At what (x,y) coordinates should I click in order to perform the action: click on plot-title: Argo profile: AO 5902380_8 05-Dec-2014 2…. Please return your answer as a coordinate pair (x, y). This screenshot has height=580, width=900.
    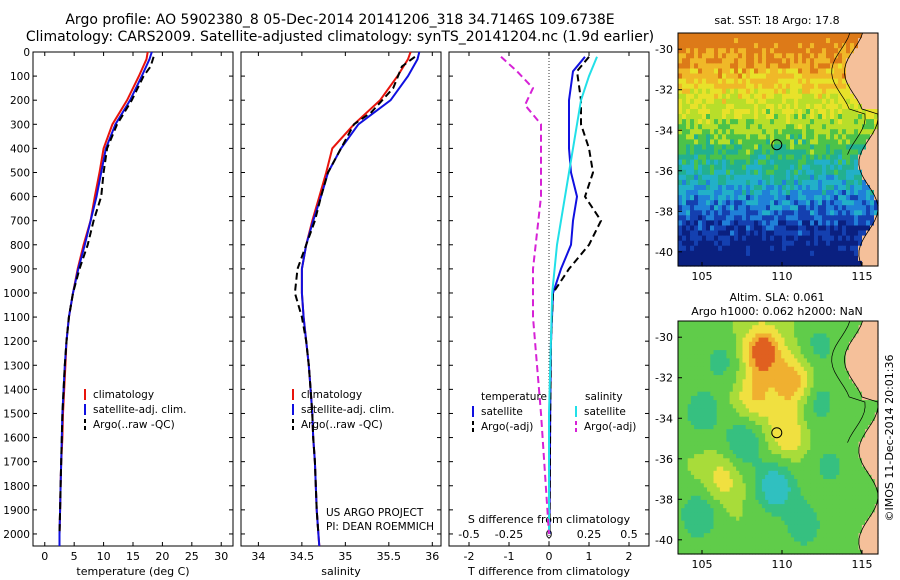
    Looking at the image, I should click on (340, 20).